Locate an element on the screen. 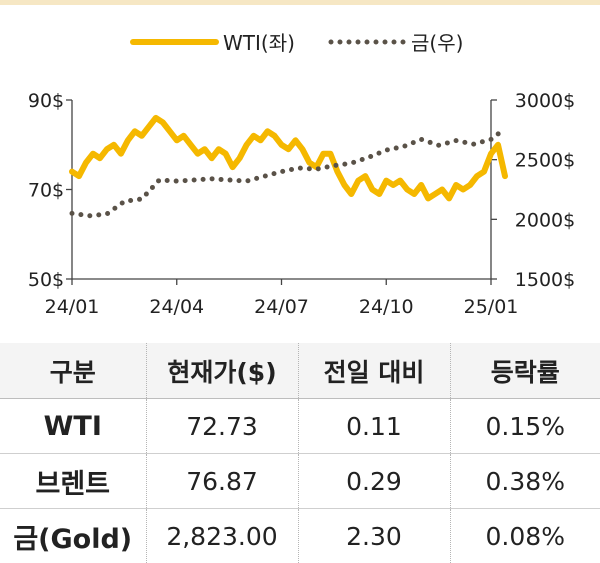 Image resolution: width=600 pixels, height=563 pixels. y-left-tick-label: 50$ is located at coordinates (46, 280).